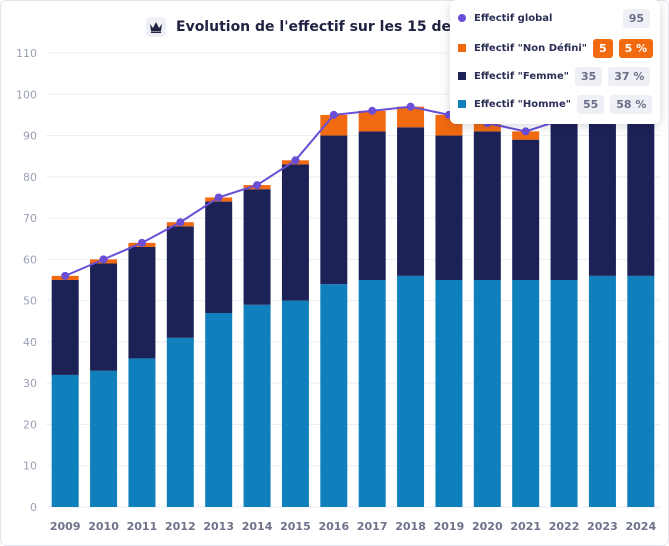 The width and height of the screenshot is (669, 546). I want to click on x-tick-label: 2017, so click(372, 526).